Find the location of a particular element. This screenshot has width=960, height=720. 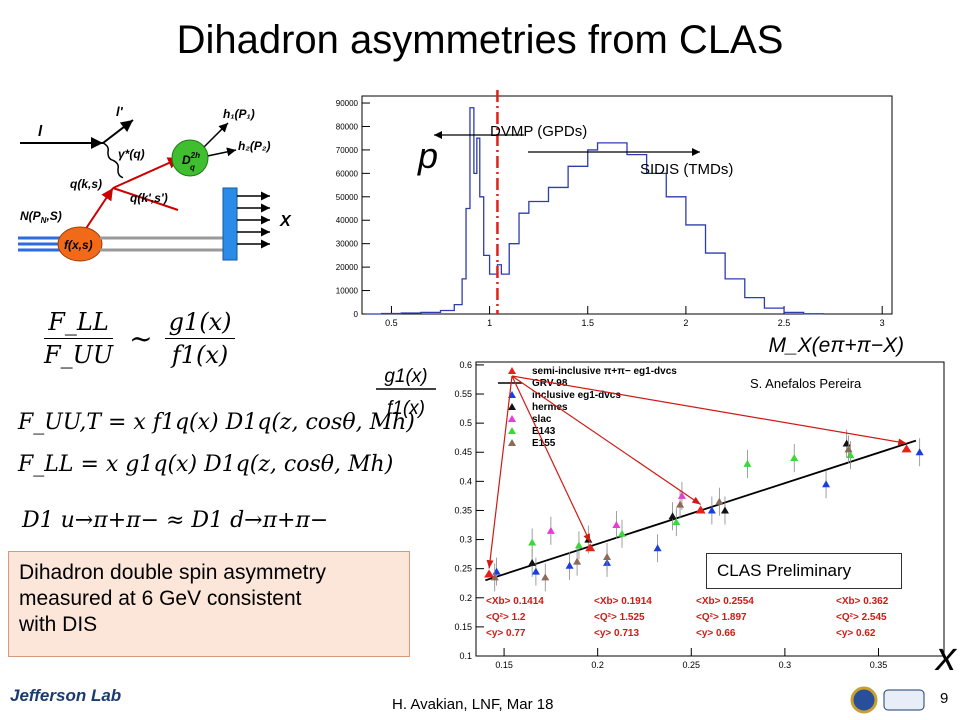

x-tick-label: 0.15 is located at coordinates (504, 665).